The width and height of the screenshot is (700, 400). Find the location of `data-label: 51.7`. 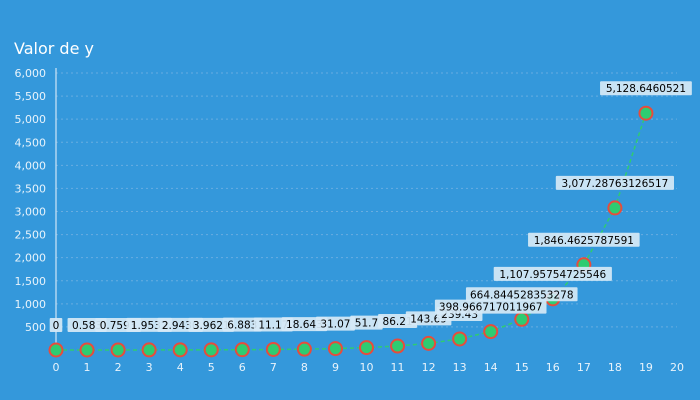

data-label: 51.7 is located at coordinates (366, 324).